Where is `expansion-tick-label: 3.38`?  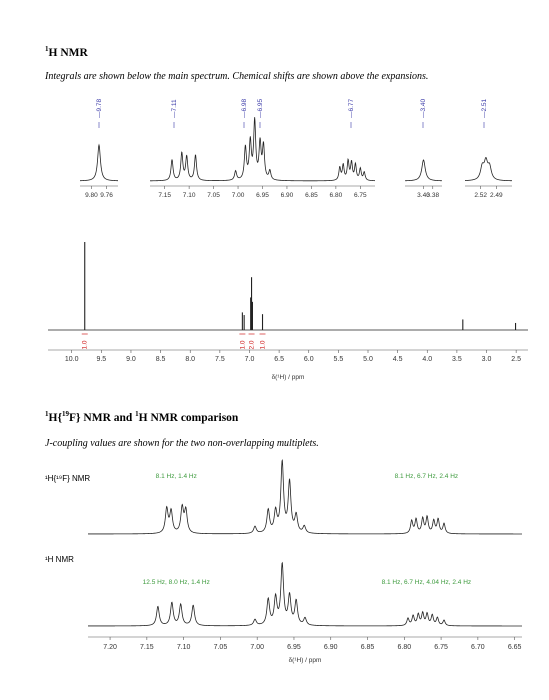 expansion-tick-label: 3.38 is located at coordinates (432, 195).